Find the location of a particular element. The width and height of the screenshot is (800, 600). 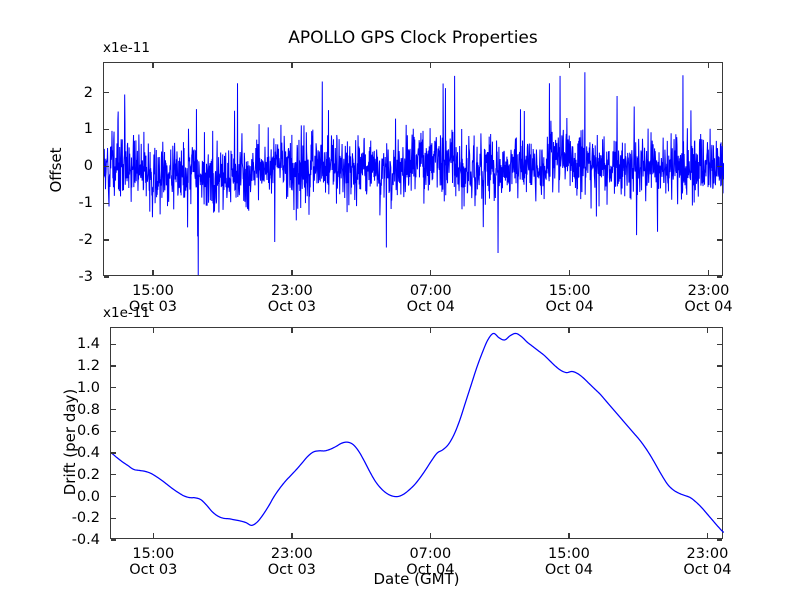

drift-xtick-label: 23:00 Oct 04 is located at coordinates (707, 562).